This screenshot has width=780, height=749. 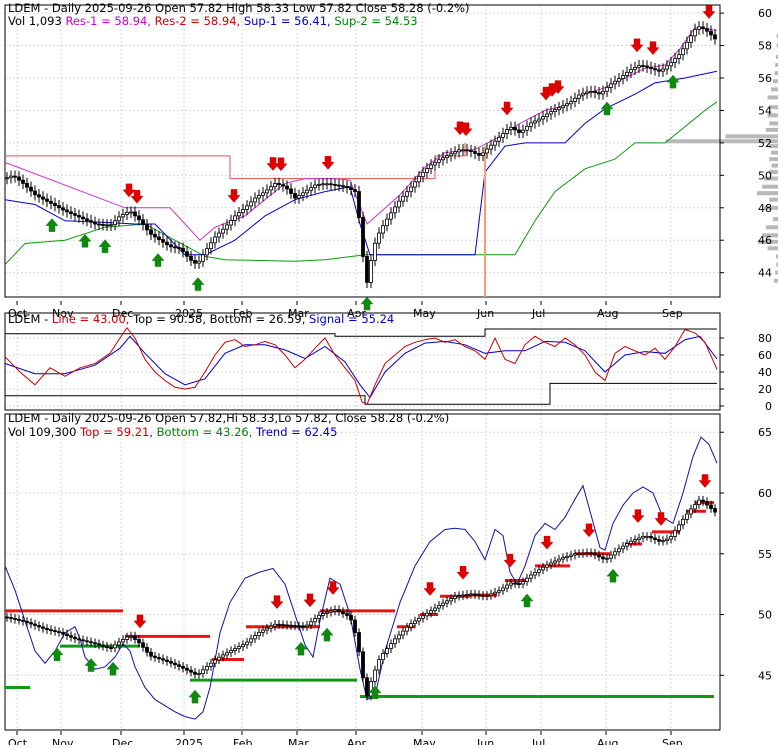 I want to click on oscillator-panel-lines, so click(x=361, y=365).